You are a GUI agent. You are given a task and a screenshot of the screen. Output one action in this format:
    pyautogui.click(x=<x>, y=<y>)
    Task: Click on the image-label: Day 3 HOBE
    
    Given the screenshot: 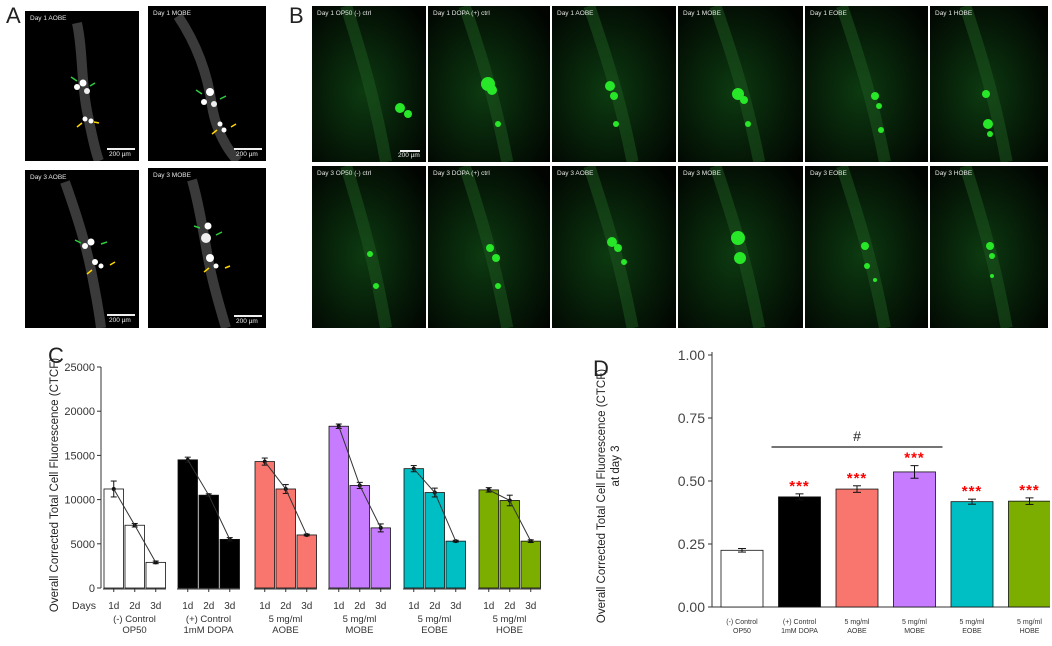 What is the action you would take?
    pyautogui.click(x=954, y=173)
    